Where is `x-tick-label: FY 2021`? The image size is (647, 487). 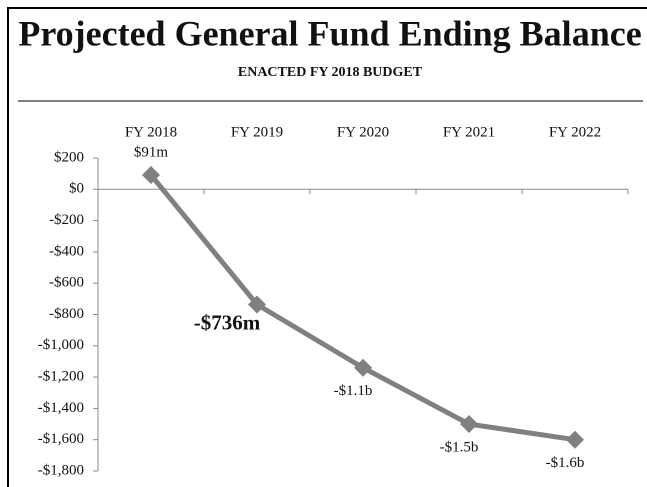
x-tick-label: FY 2021 is located at coordinates (469, 132).